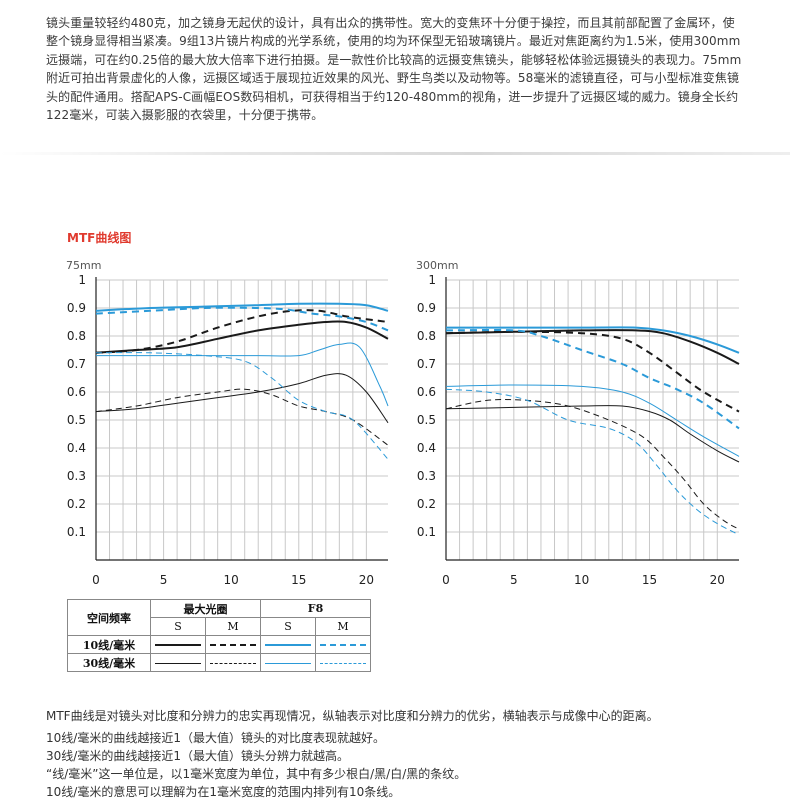 This screenshot has width=790, height=802. What do you see at coordinates (231, 580) in the screenshot?
I see `chart-0-xtick-label-2: 10` at bounding box center [231, 580].